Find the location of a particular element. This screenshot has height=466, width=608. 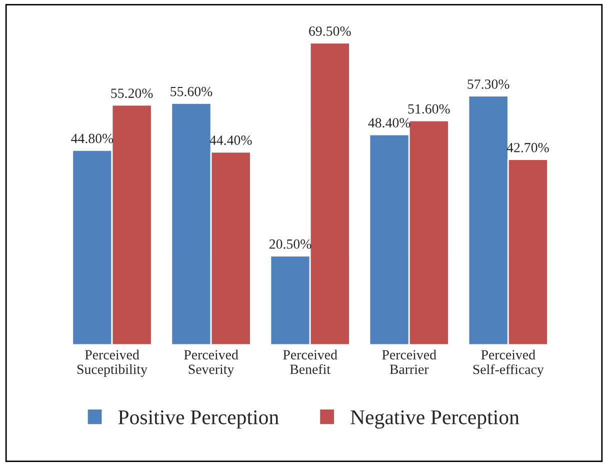

x-tick-label: Perceived Severity is located at coordinates (211, 363).